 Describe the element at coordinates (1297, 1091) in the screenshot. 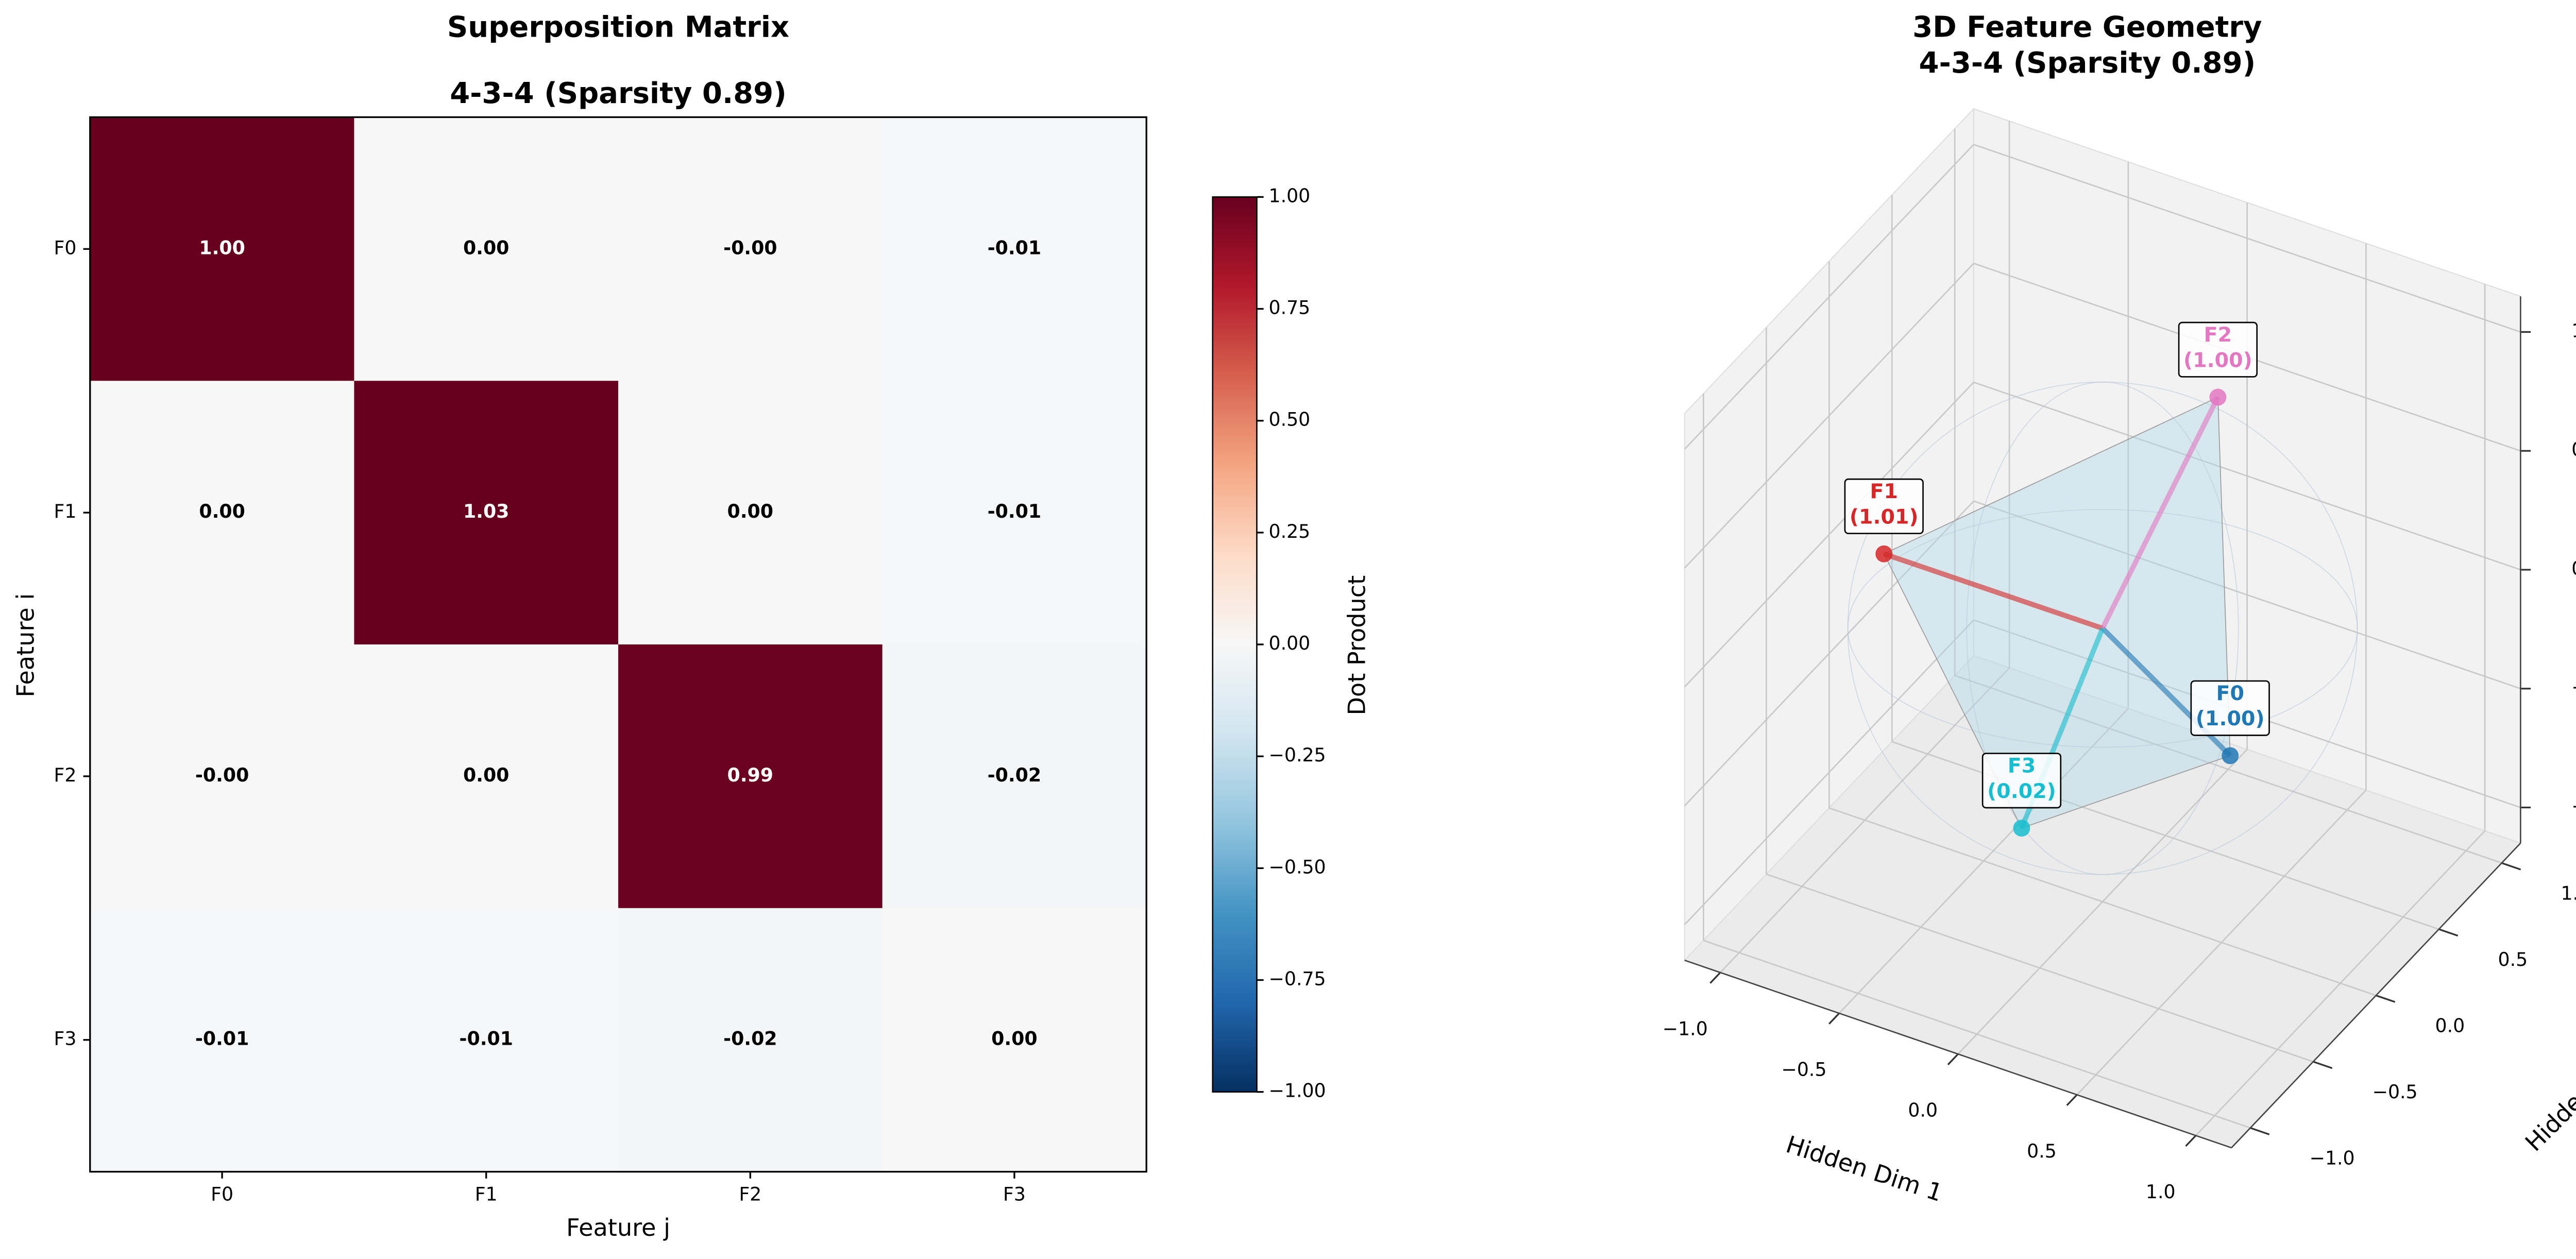

I see `colorbar-tick-label: −1.00` at that location.